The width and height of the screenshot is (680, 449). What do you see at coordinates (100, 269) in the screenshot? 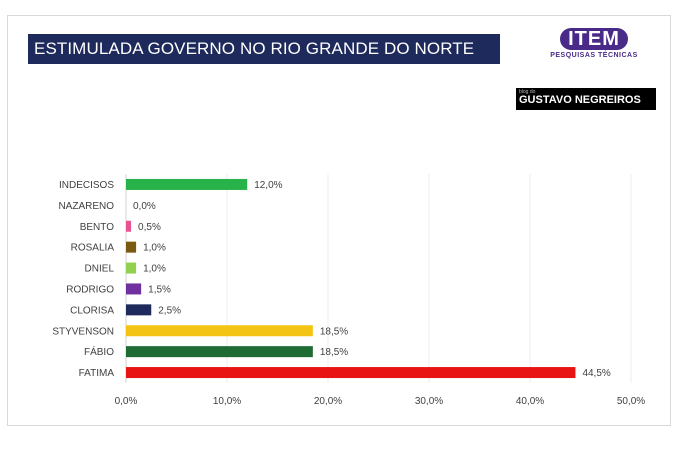
I see `category-label: DNIEL` at bounding box center [100, 269].